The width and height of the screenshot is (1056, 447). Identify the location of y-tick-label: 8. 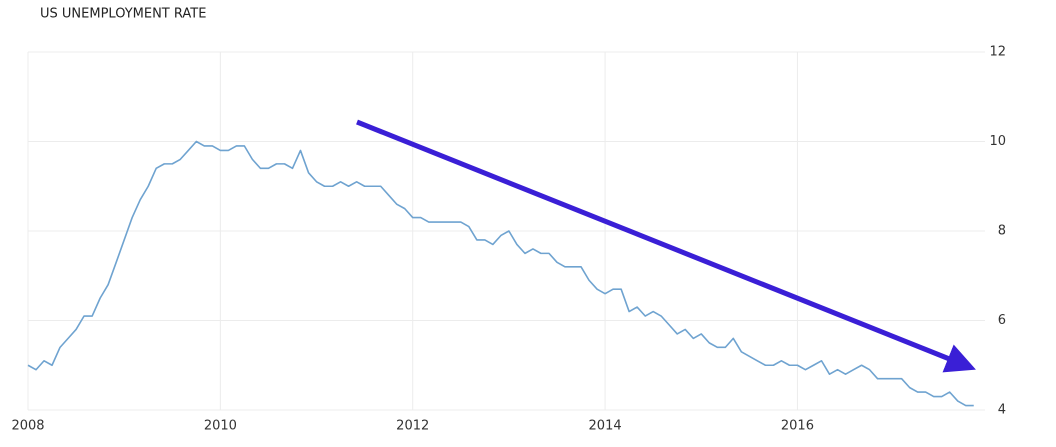
(1002, 231).